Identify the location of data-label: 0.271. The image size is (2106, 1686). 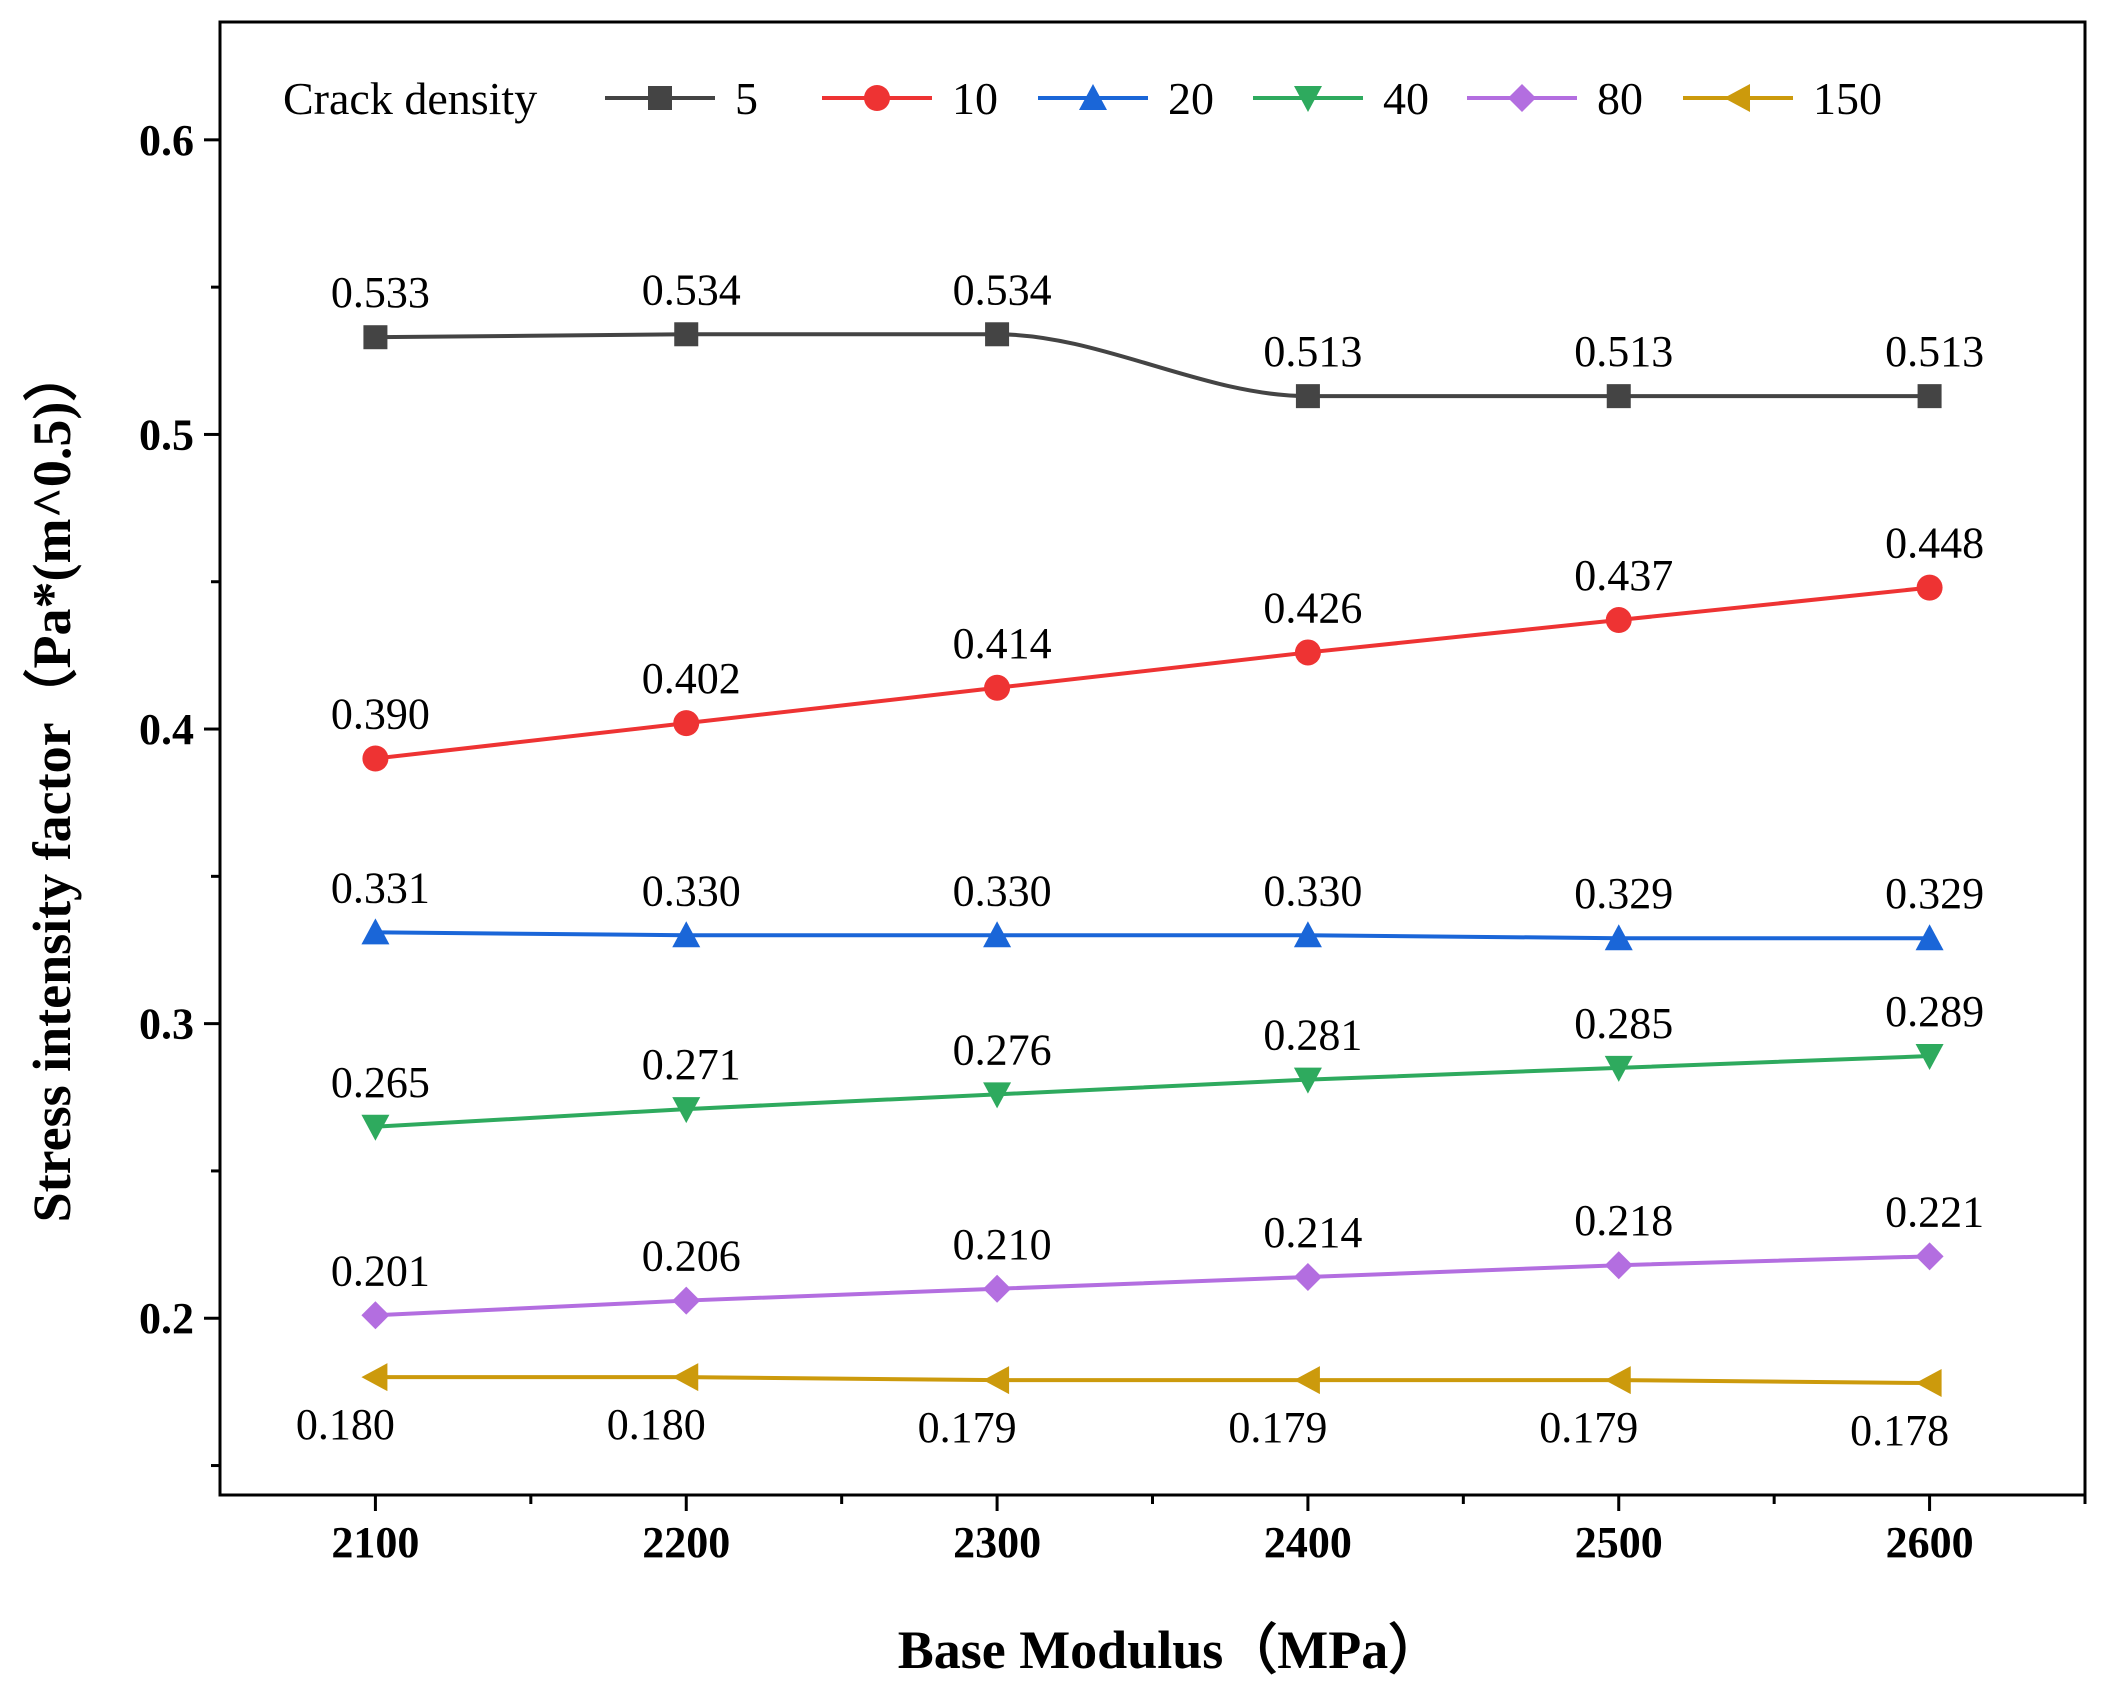
(691, 1064).